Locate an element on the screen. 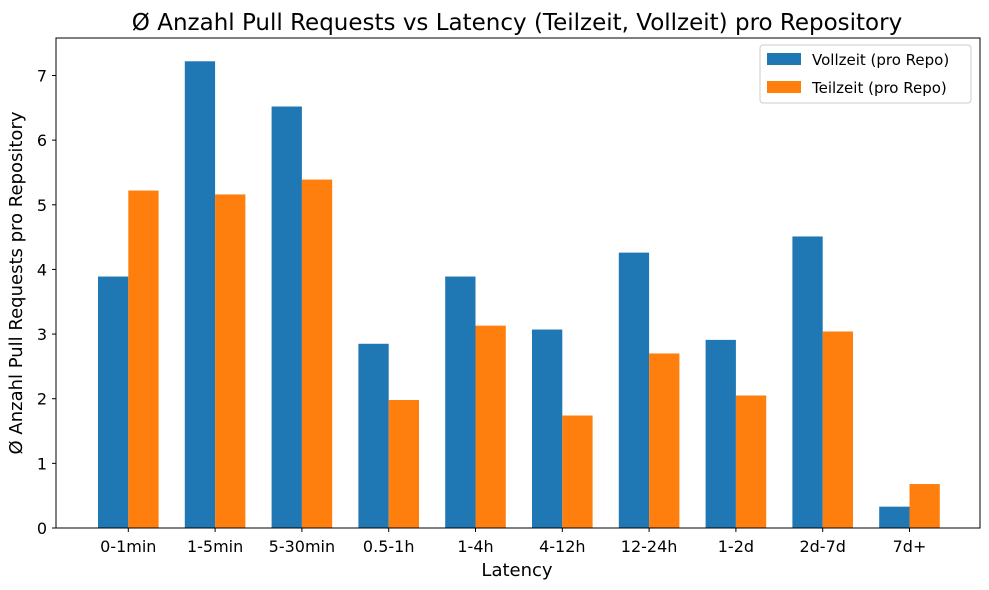 This screenshot has height=590, width=989. y-tick-label: 0 is located at coordinates (42, 528).